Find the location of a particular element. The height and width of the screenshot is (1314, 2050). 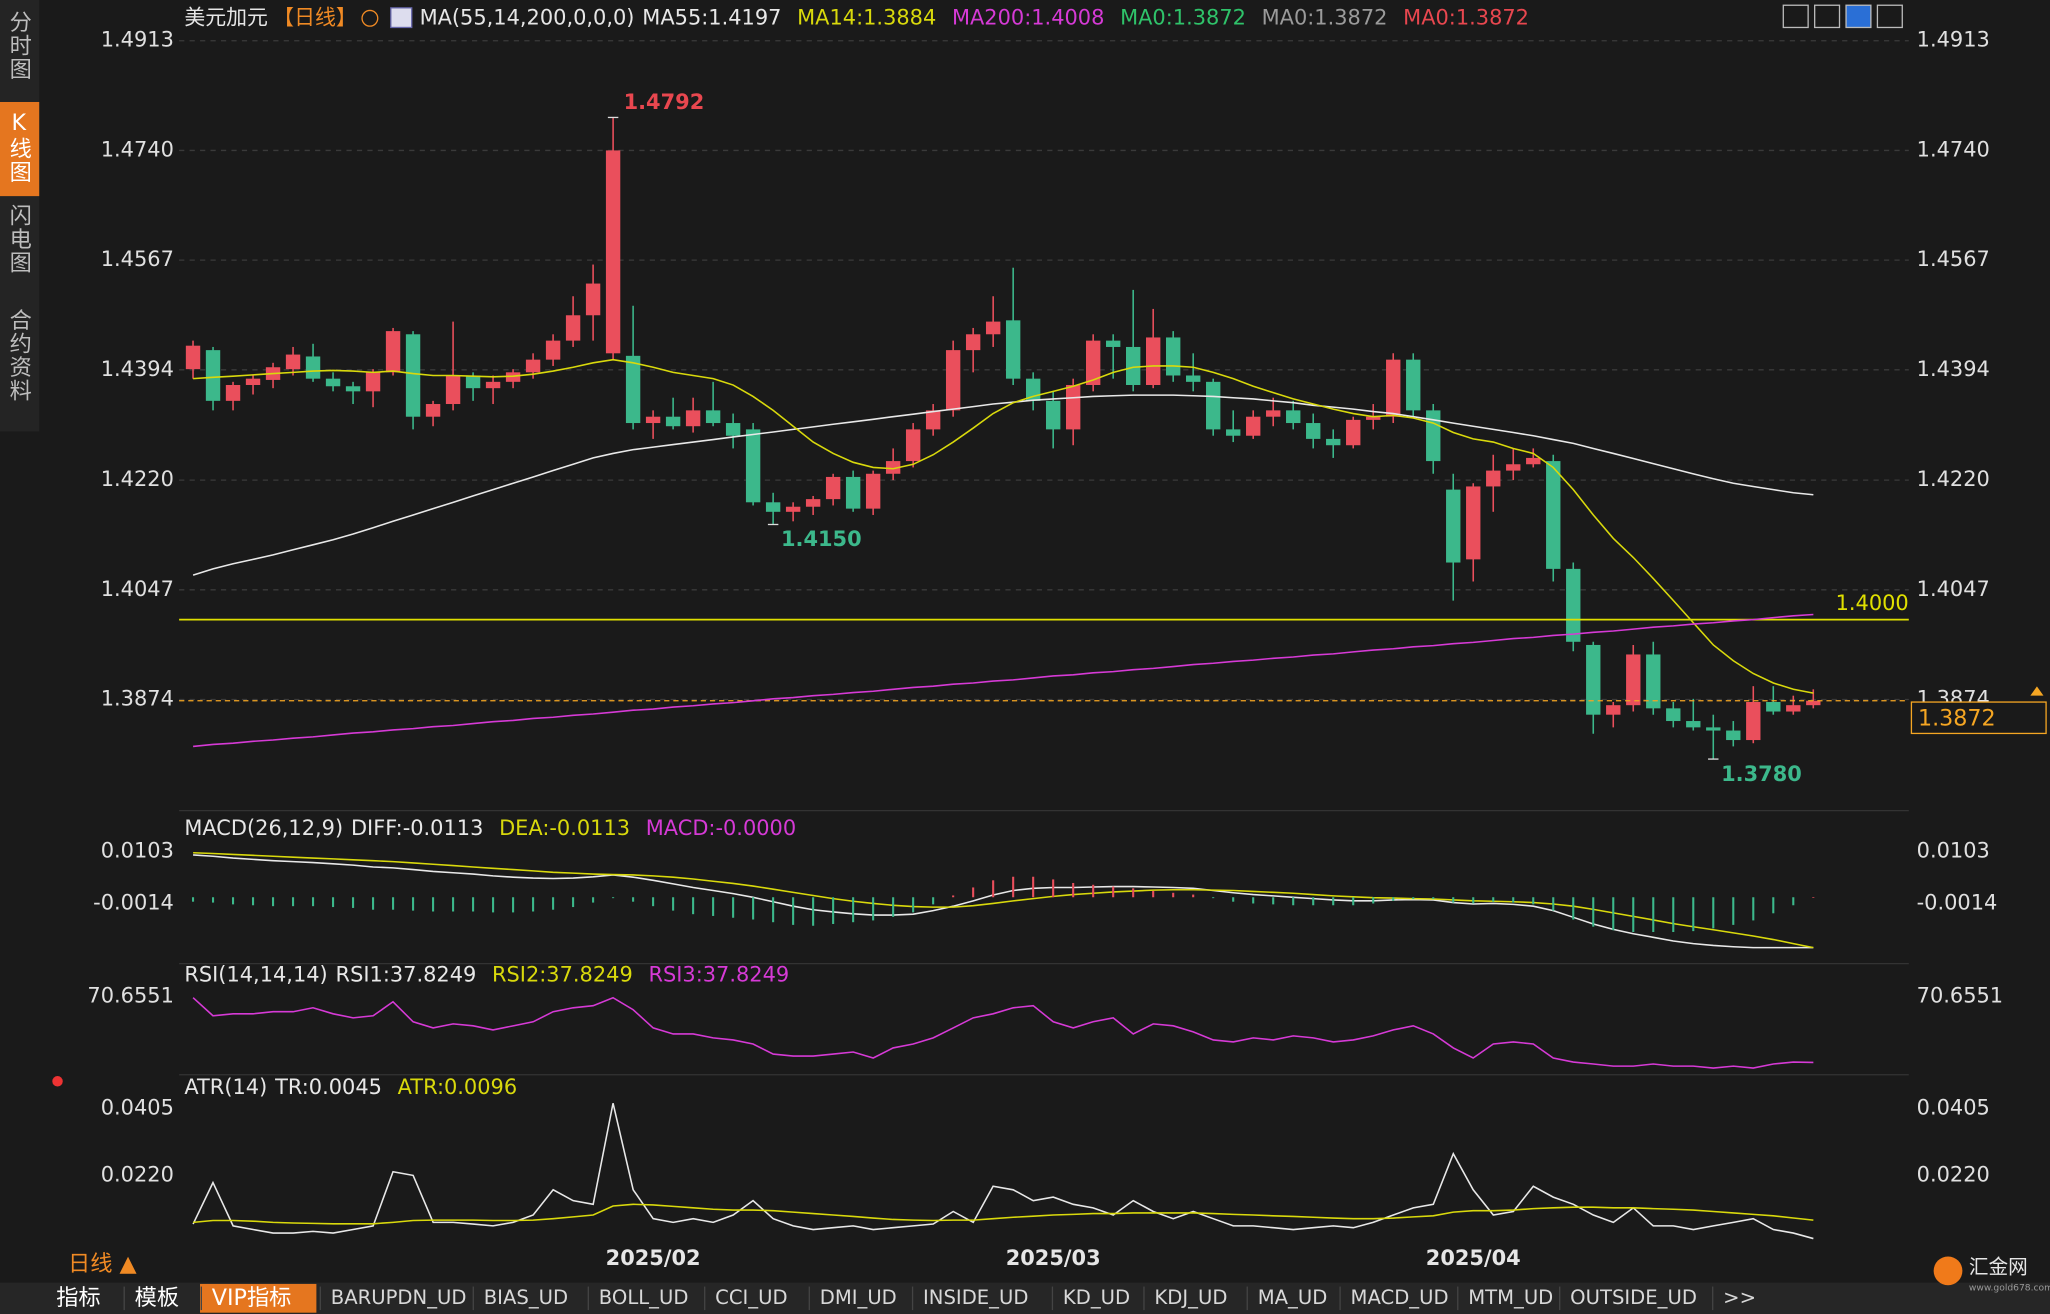

active-tab-bg is located at coordinates (258, 1298).